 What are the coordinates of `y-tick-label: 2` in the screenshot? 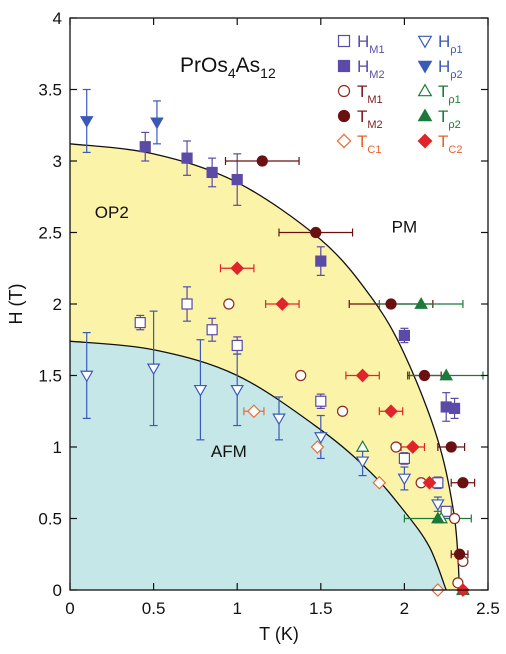 It's located at (57, 304).